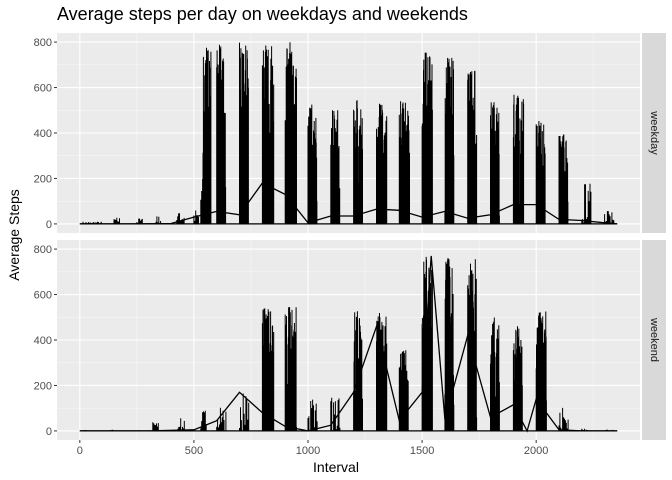 This screenshot has width=672, height=480. What do you see at coordinates (194, 451) in the screenshot?
I see `x-tick-label: 500` at bounding box center [194, 451].